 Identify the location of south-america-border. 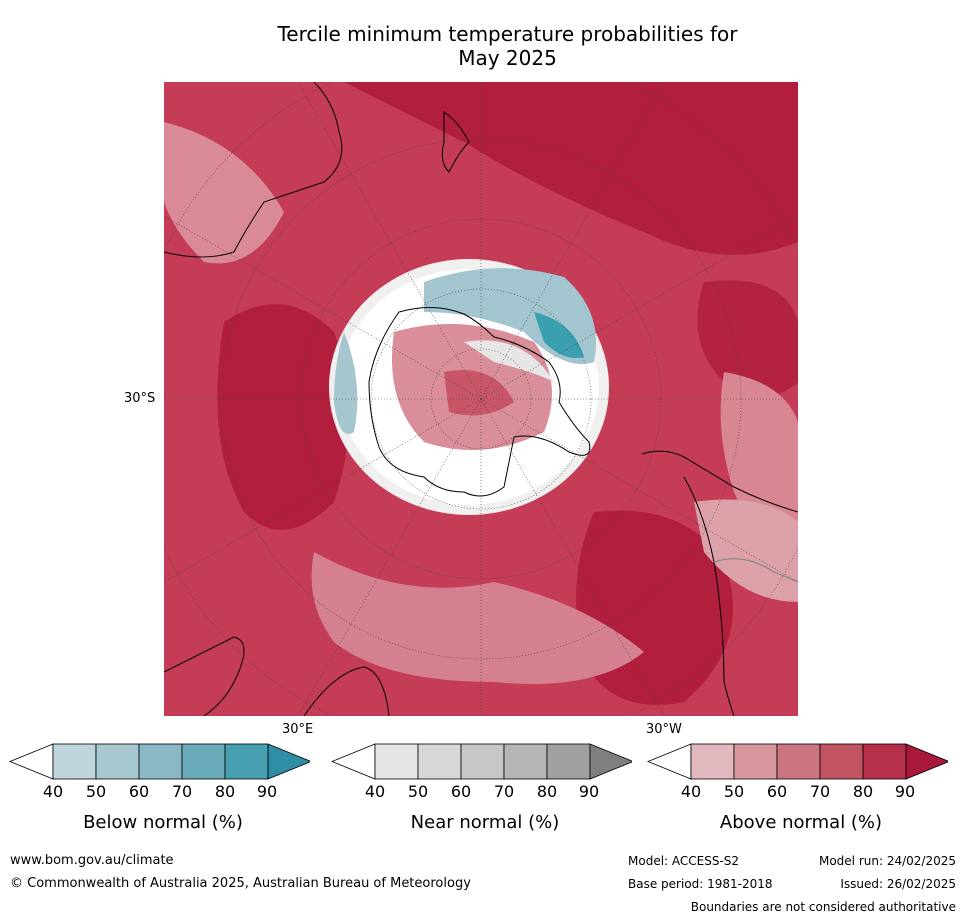
(755, 570).